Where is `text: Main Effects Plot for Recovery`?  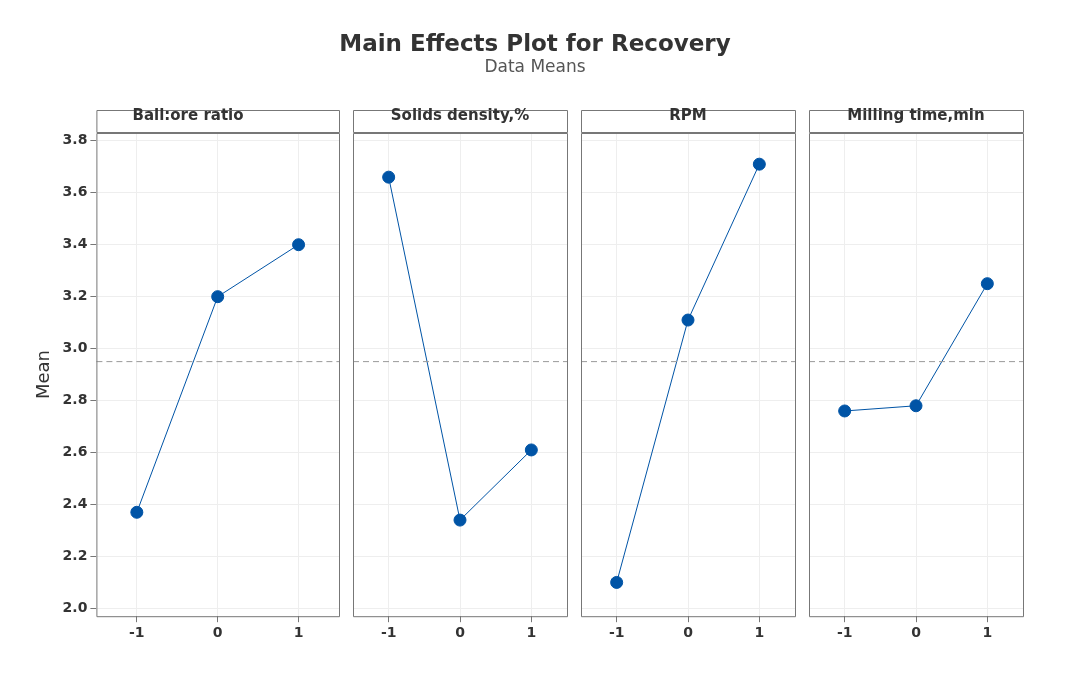
text: Main Effects Plot for Recovery is located at coordinates (535, 43).